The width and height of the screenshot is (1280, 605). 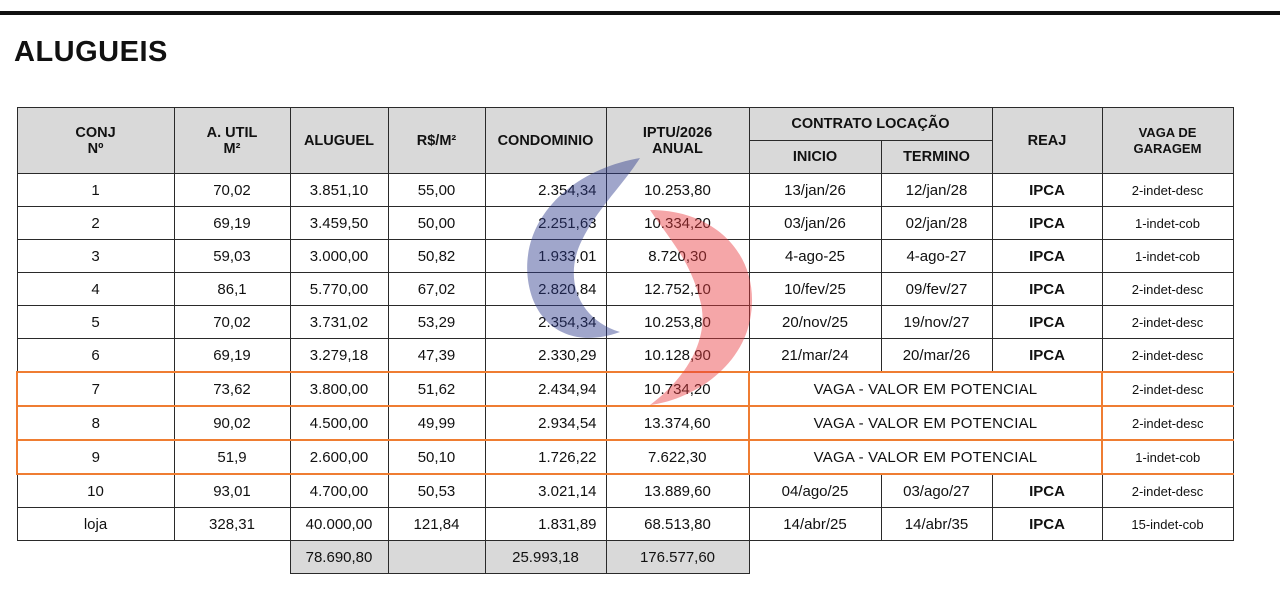 What do you see at coordinates (95, 355) in the screenshot?
I see `cell-conj: 6` at bounding box center [95, 355].